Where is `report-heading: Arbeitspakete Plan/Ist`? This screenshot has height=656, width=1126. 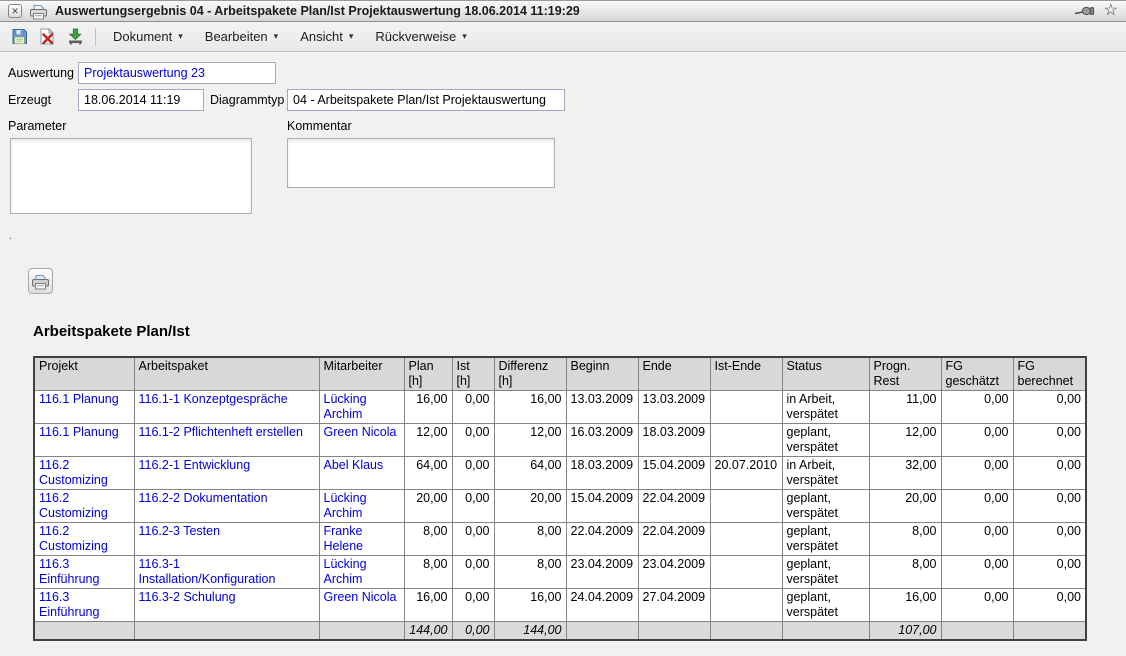
report-heading: Arbeitspakete Plan/Ist is located at coordinates (111, 331).